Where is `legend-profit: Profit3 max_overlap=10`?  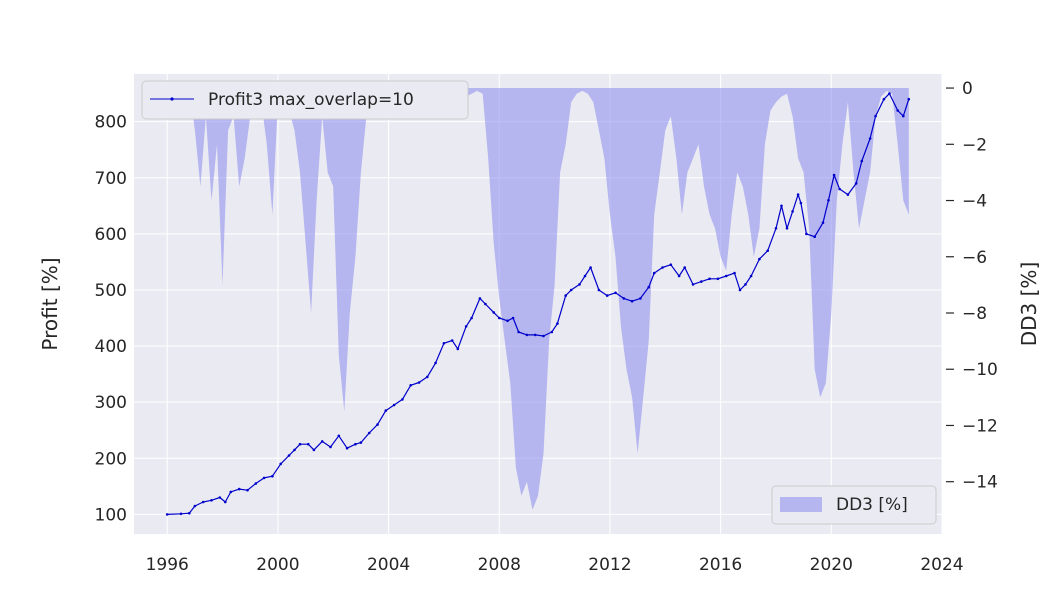
legend-profit: Profit3 max_overlap=10 is located at coordinates (305, 100).